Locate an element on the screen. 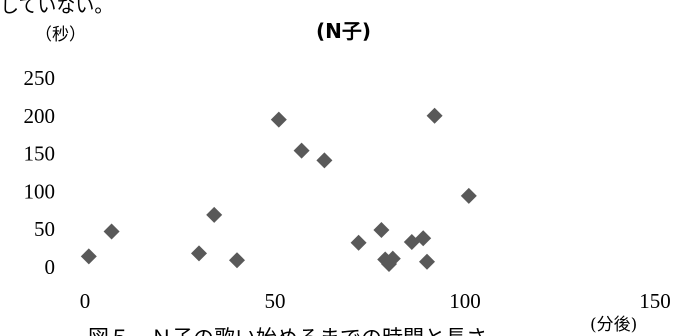  y-axis-ticks: 0 50 100 150 200 250 is located at coordinates (40, 172).